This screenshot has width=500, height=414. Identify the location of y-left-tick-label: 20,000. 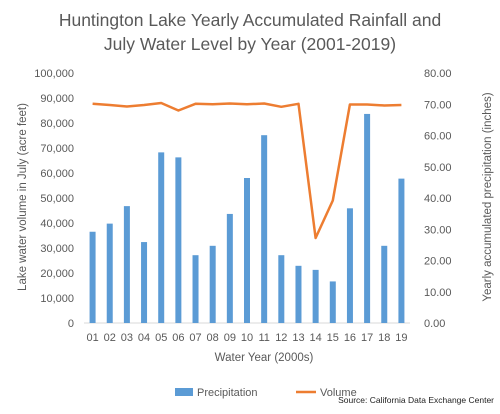
(57, 274).